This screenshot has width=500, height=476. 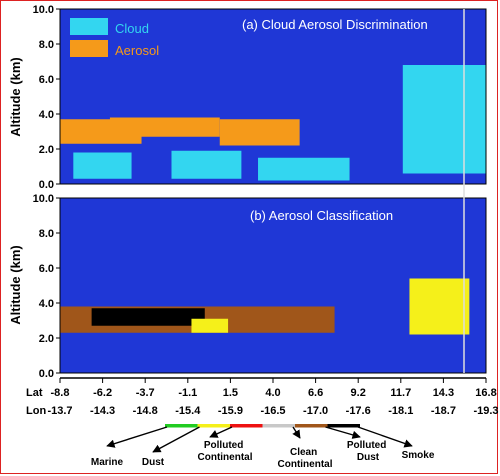 What do you see at coordinates (343, 426) in the screenshot?
I see `type-swatch-smoke` at bounding box center [343, 426].